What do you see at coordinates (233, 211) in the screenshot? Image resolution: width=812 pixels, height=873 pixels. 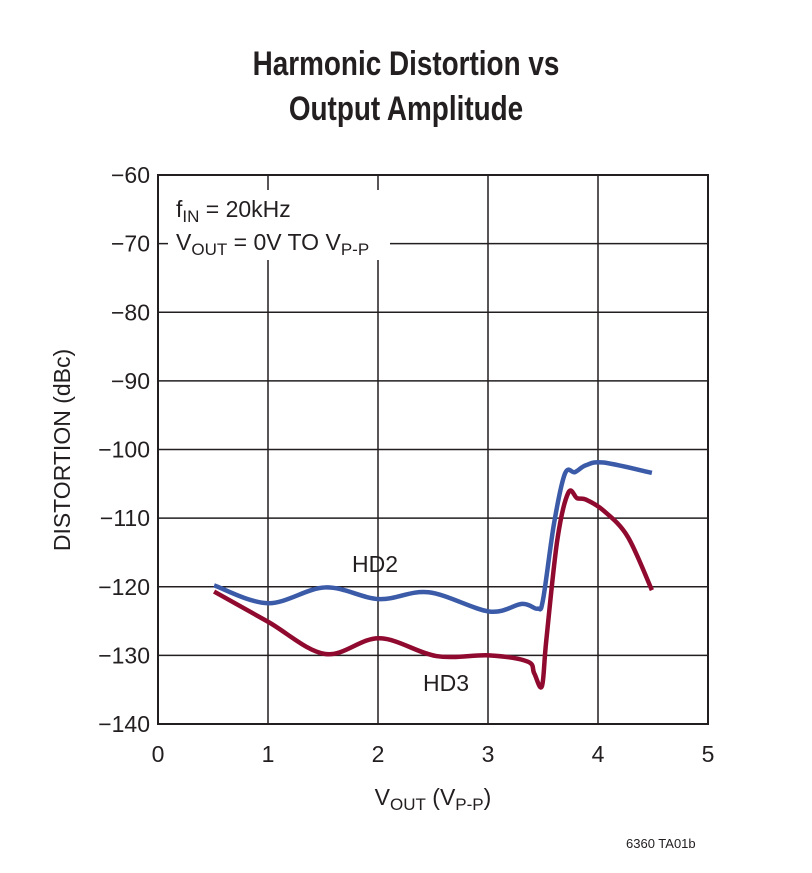 I see `annotation-fin: fIN = 20kHz` at bounding box center [233, 211].